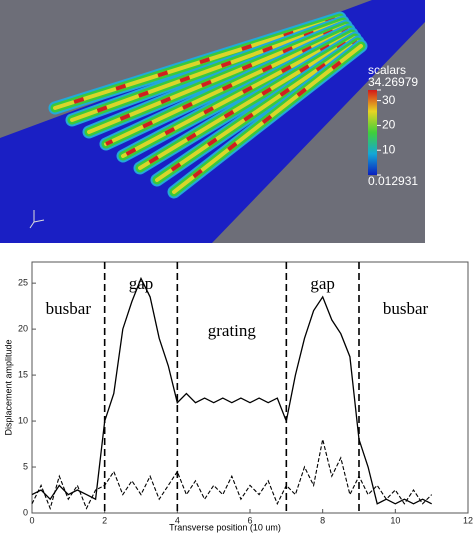 This screenshot has width=474, height=536. I want to click on colorbar-label: 30, so click(389, 100).